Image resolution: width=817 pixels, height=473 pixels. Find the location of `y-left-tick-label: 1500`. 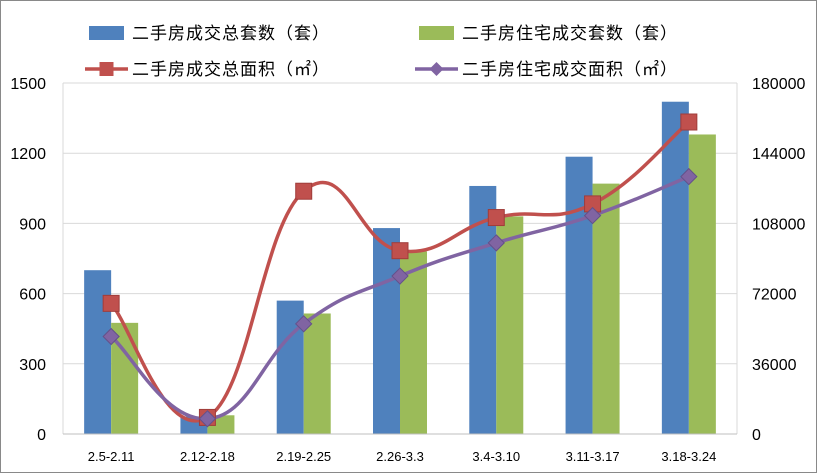

y-left-tick-label: 1500 is located at coordinates (28, 84).